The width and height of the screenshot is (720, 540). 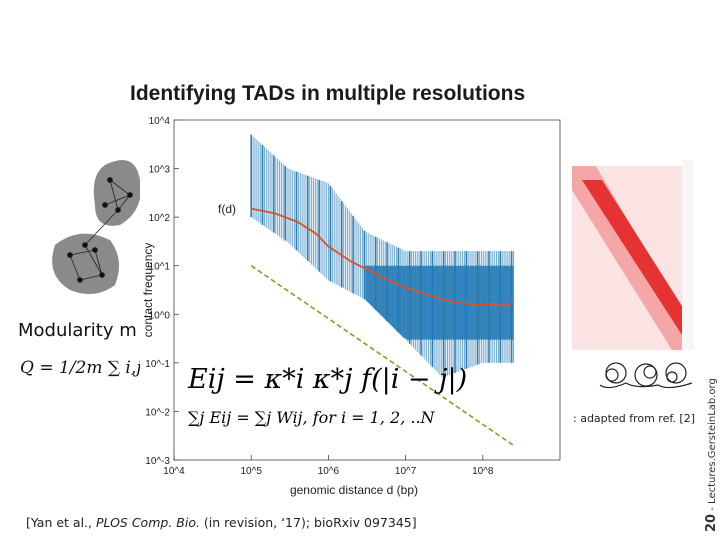 What do you see at coordinates (406, 471) in the screenshot?
I see `x-tick-label: 10^7` at bounding box center [406, 471].